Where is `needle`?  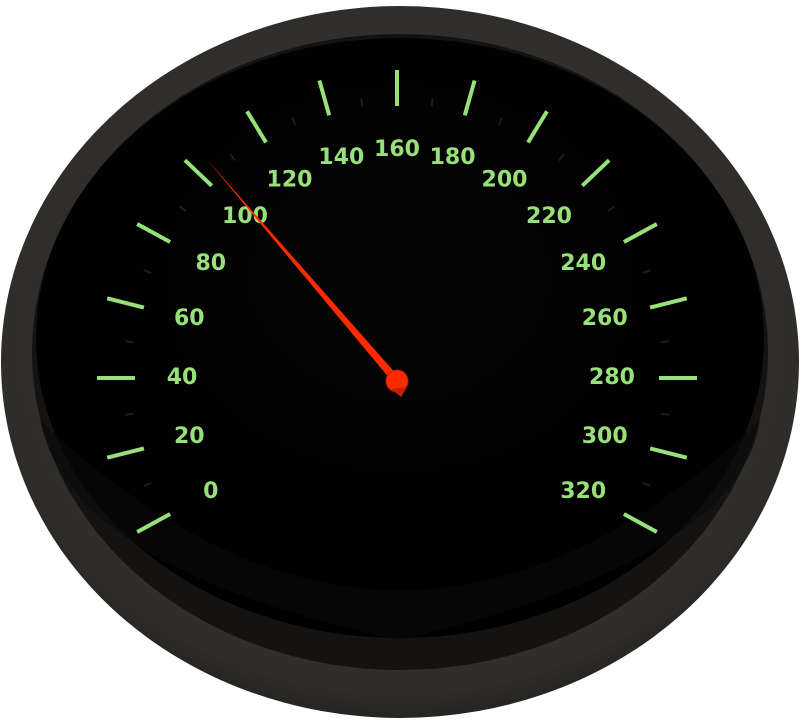
needle is located at coordinates (307, 277).